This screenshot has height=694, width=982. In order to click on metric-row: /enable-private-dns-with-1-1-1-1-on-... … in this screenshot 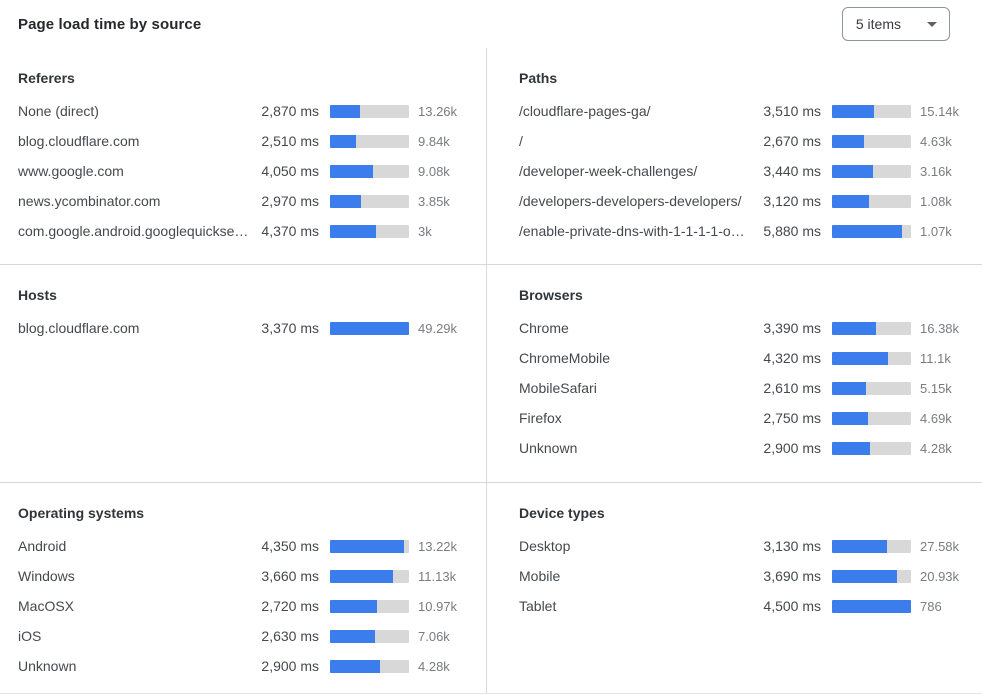, I will do `click(745, 231)`.